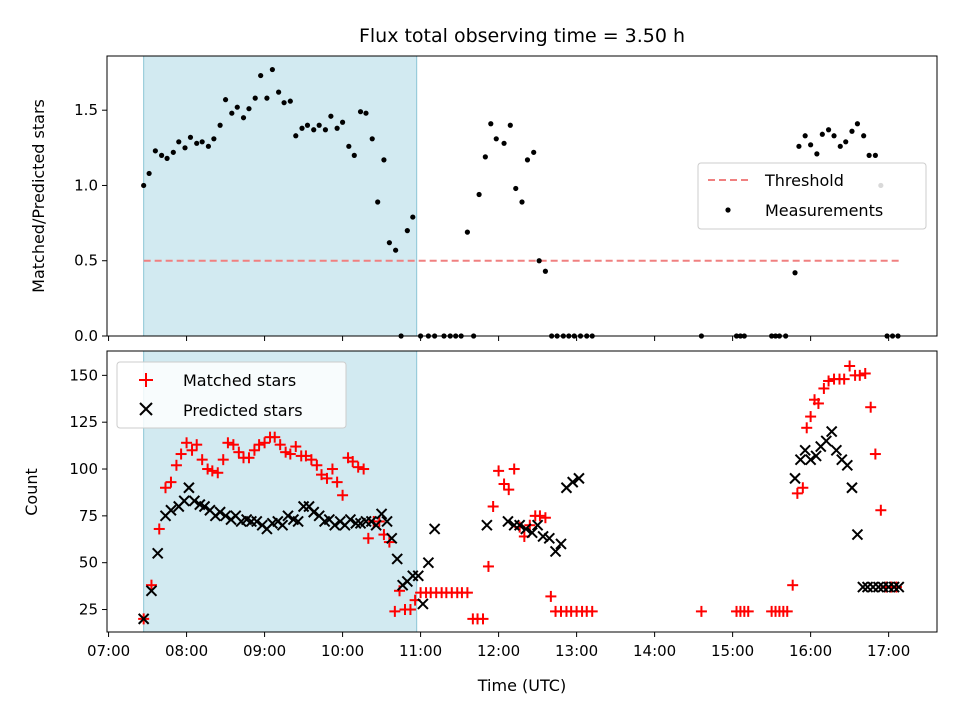  I want to click on observing-window-span, so click(280, 196).